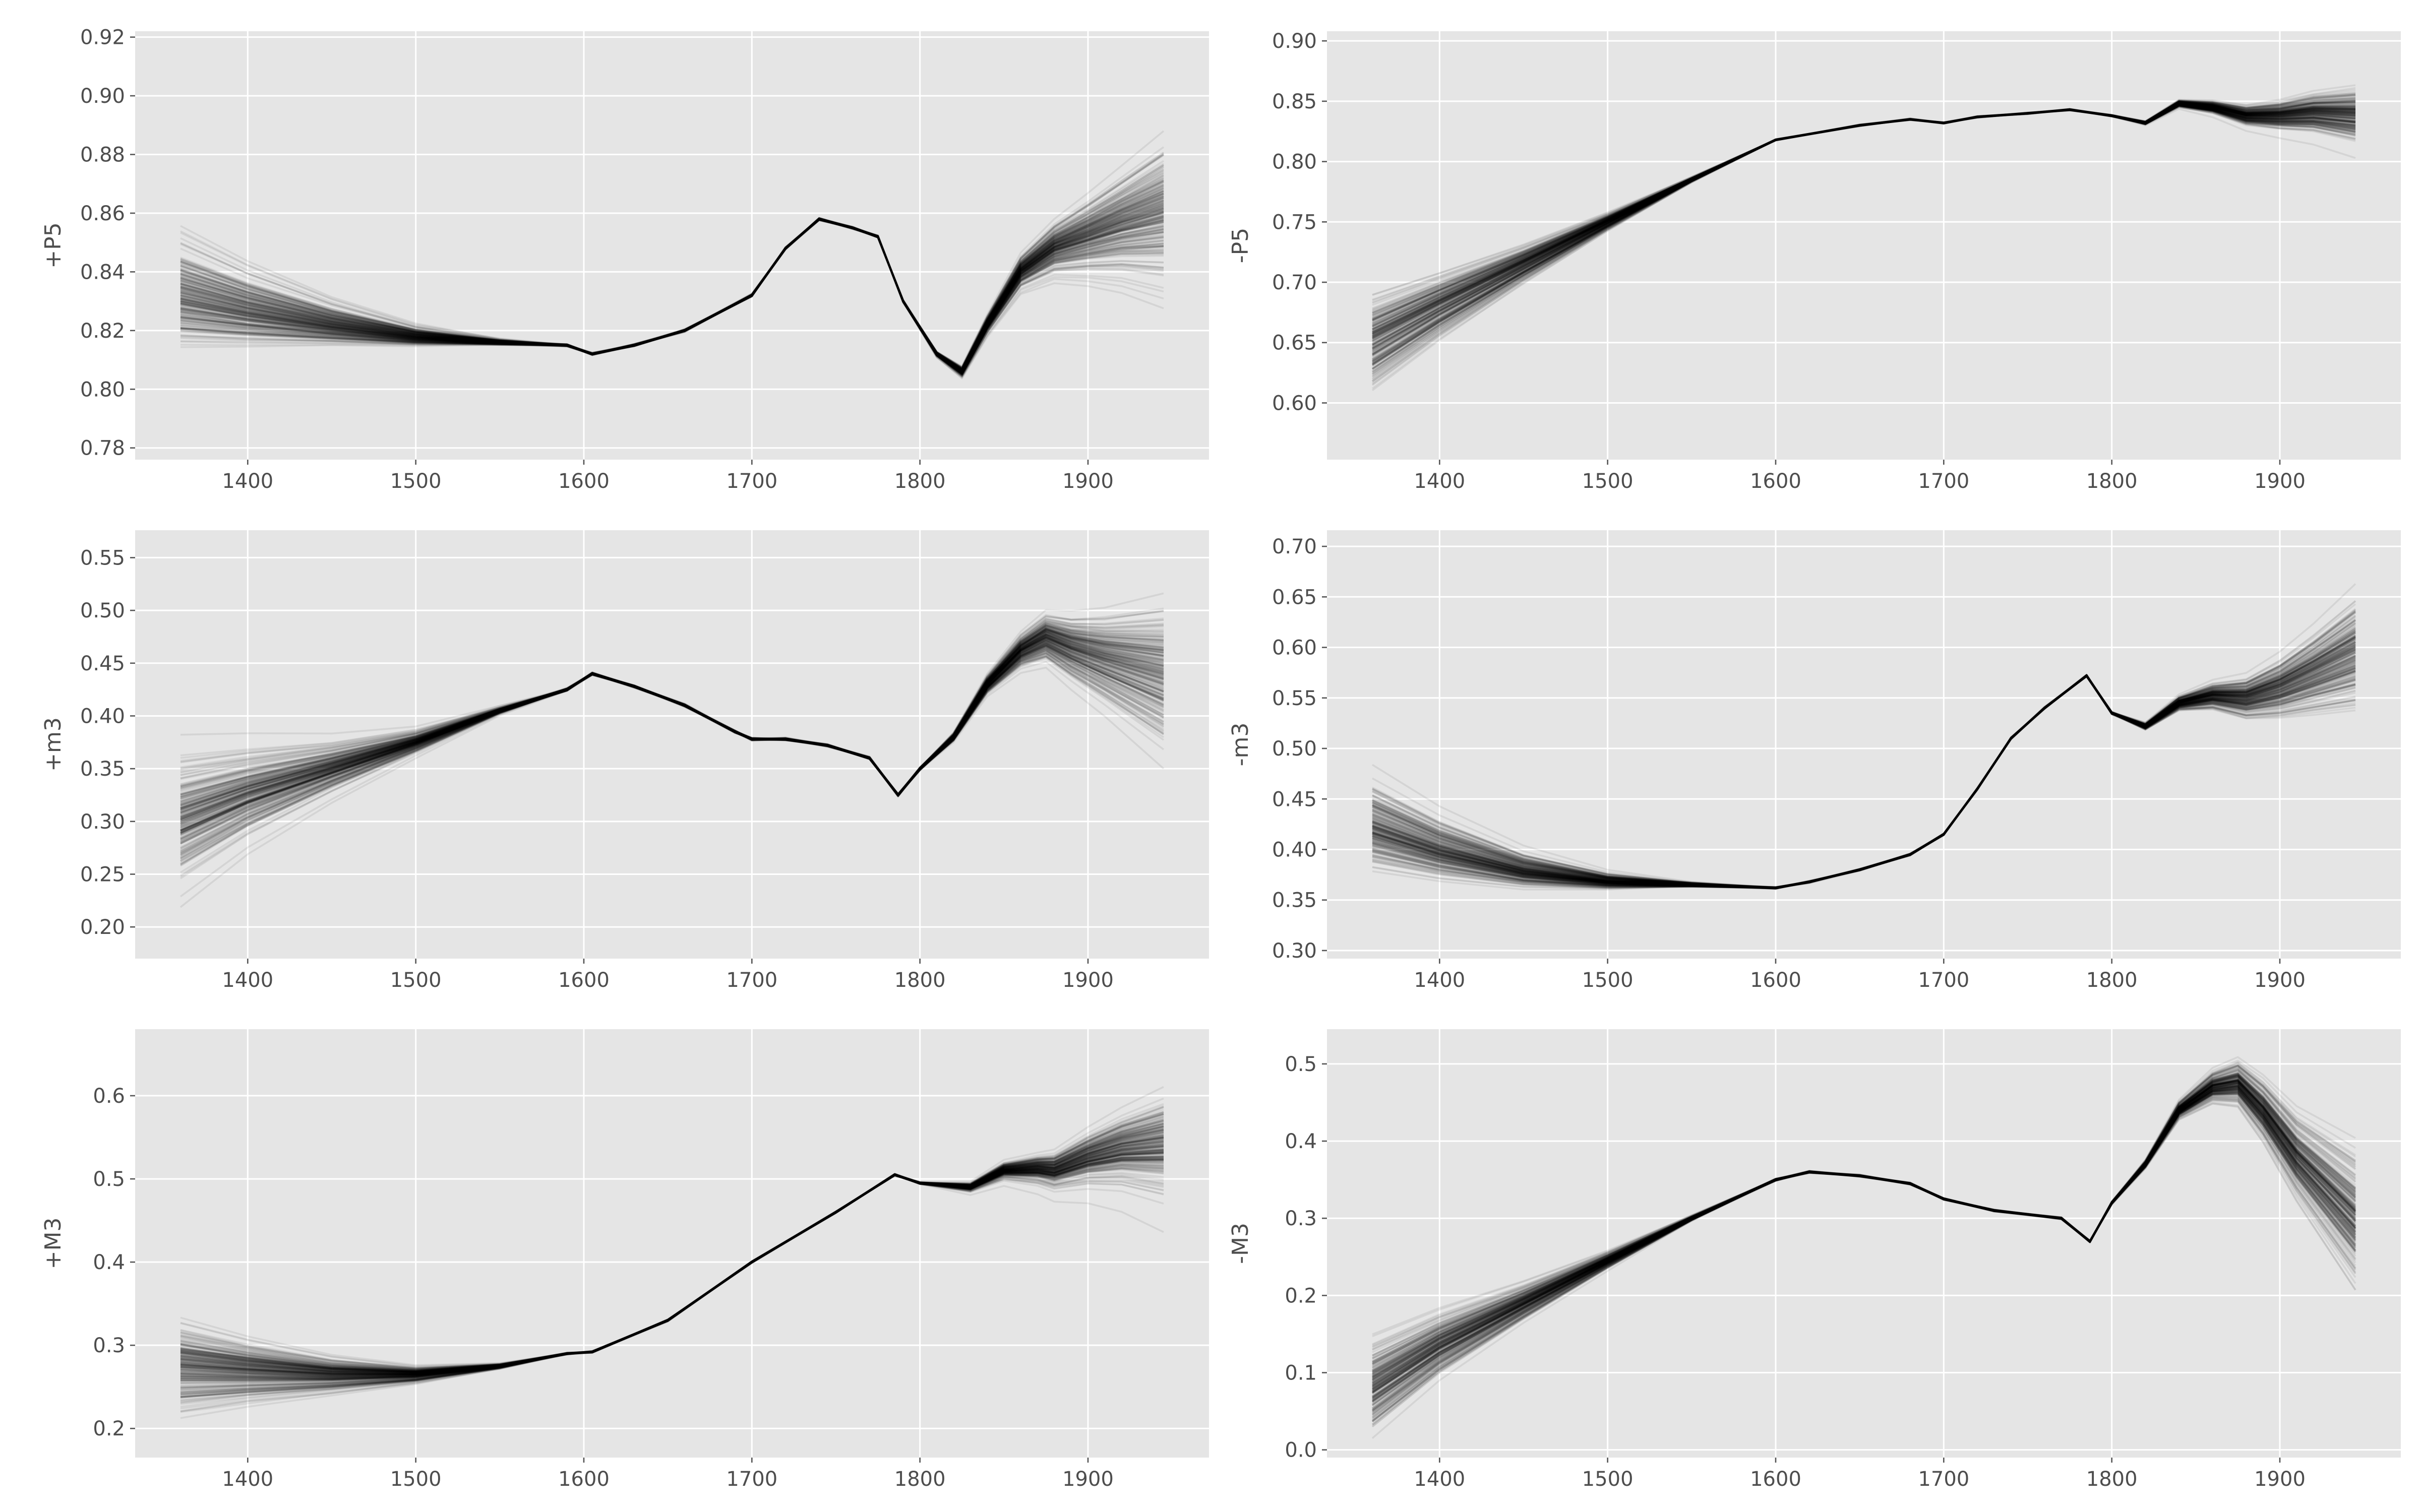 This screenshot has width=2420, height=1512. Describe the element at coordinates (1943, 980) in the screenshot. I see `x-tick-label: 1700` at that location.